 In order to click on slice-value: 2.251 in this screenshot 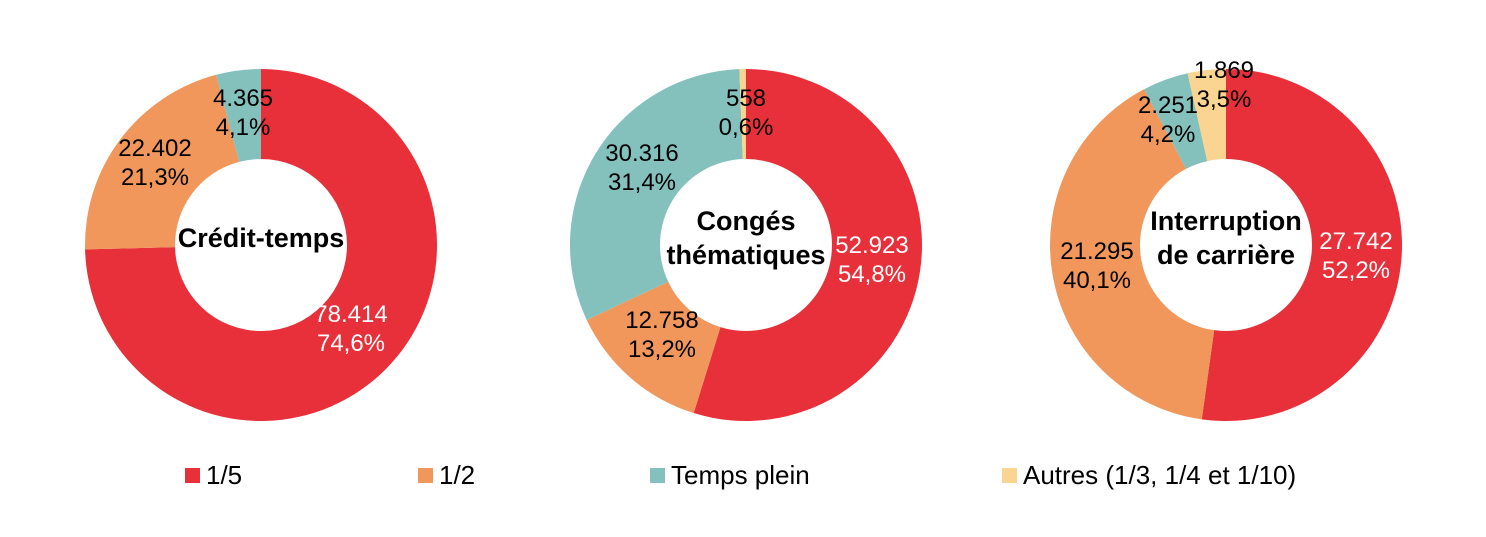, I will do `click(1168, 105)`.